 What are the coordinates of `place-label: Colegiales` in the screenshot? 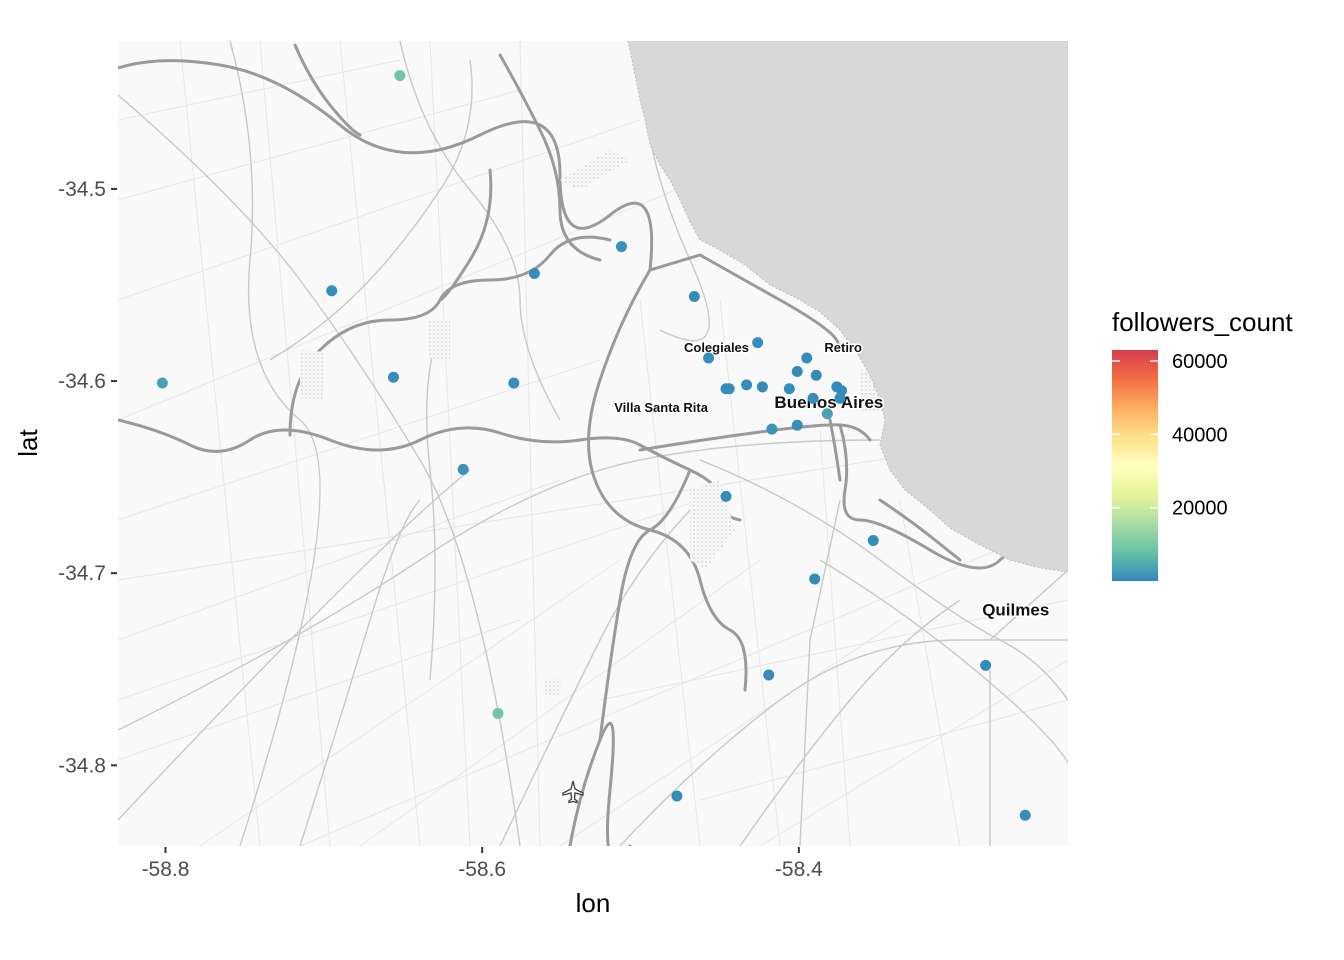 It's located at (716, 347).